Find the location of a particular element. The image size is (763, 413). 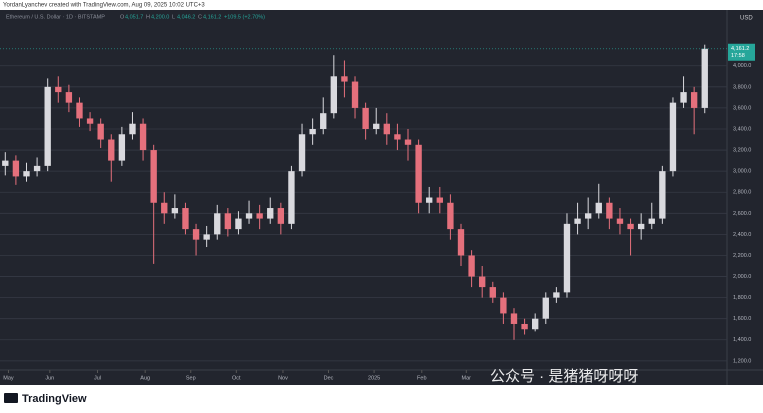

last-price-label: 4,161.2 is located at coordinates (740, 49).